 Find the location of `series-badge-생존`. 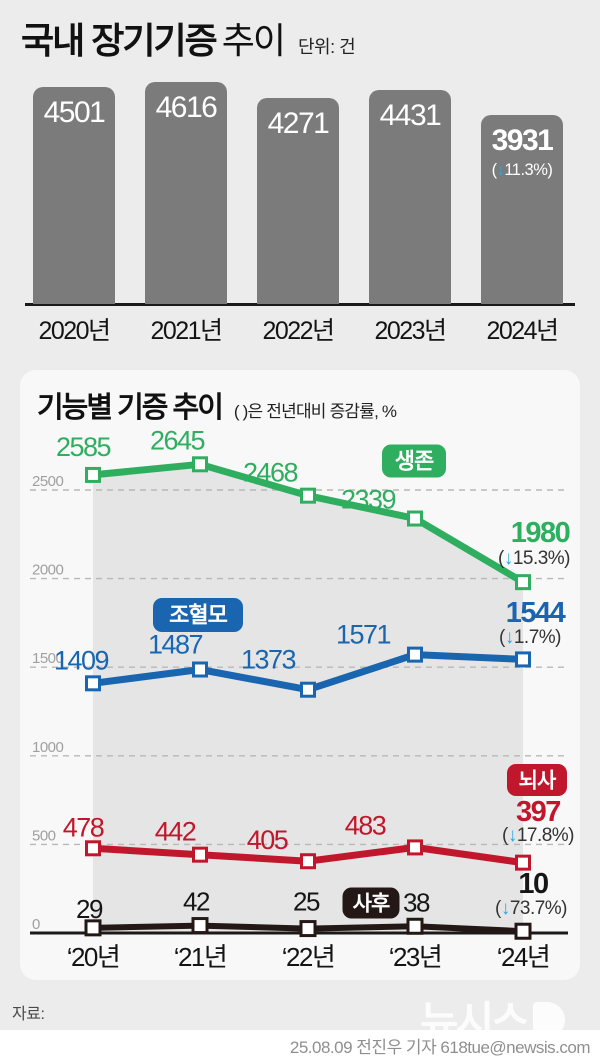

series-badge-생존 is located at coordinates (414, 461).